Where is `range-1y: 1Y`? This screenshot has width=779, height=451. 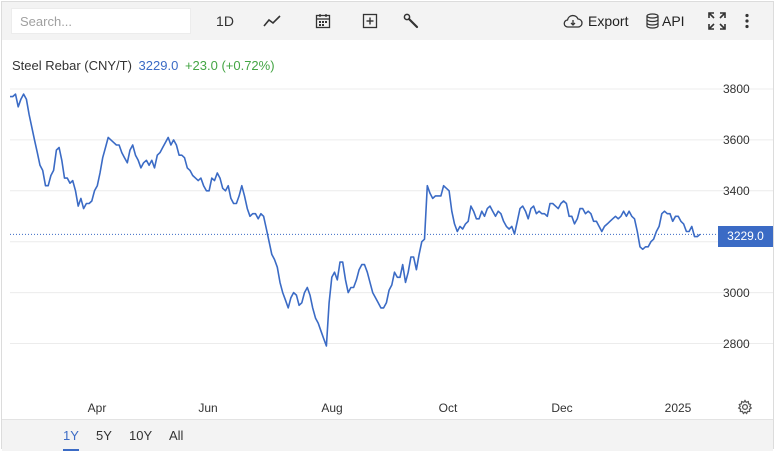 range-1y: 1Y is located at coordinates (71, 439).